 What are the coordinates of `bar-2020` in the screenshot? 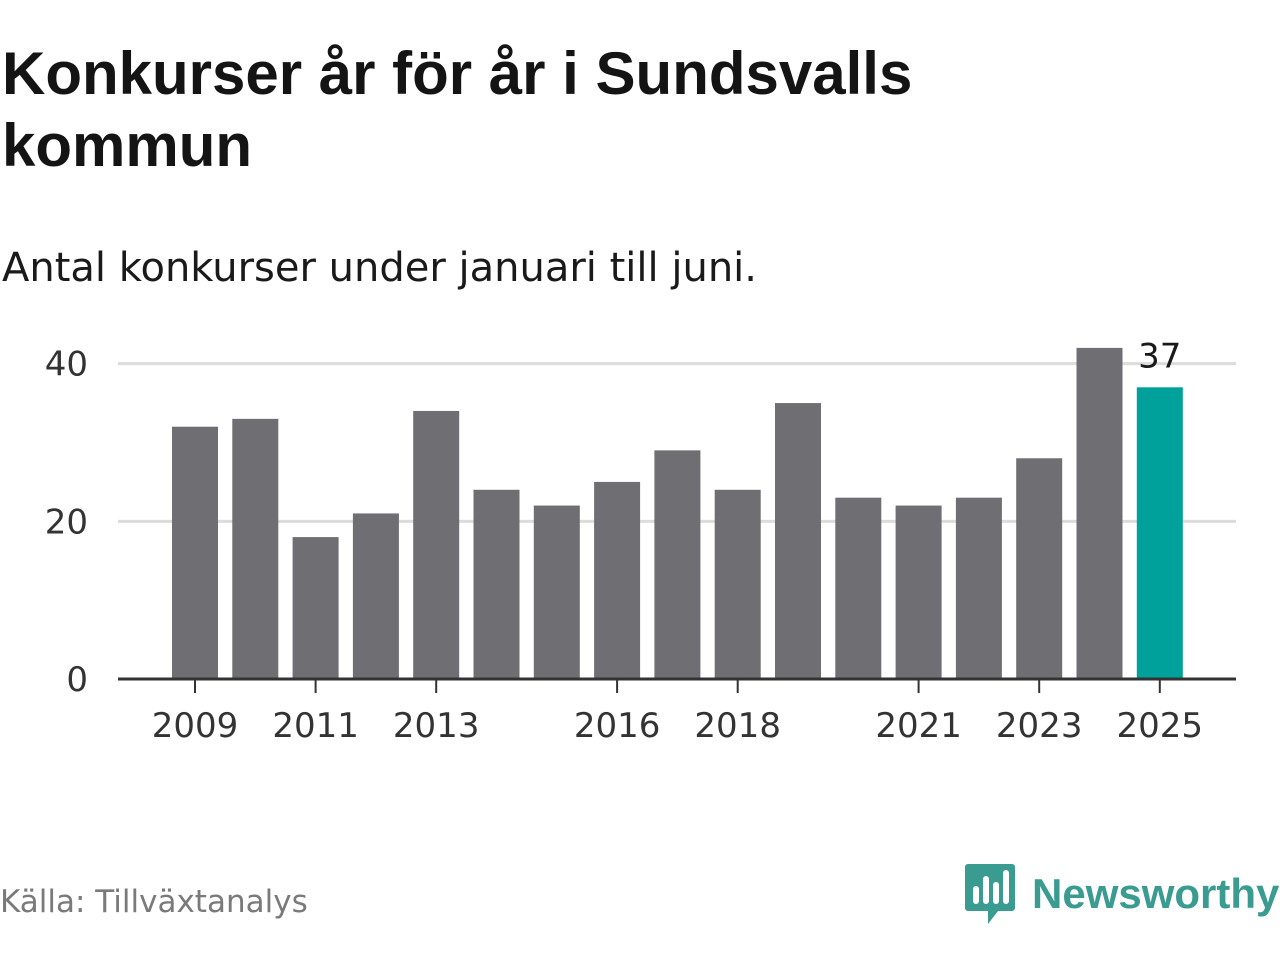 It's located at (858, 588).